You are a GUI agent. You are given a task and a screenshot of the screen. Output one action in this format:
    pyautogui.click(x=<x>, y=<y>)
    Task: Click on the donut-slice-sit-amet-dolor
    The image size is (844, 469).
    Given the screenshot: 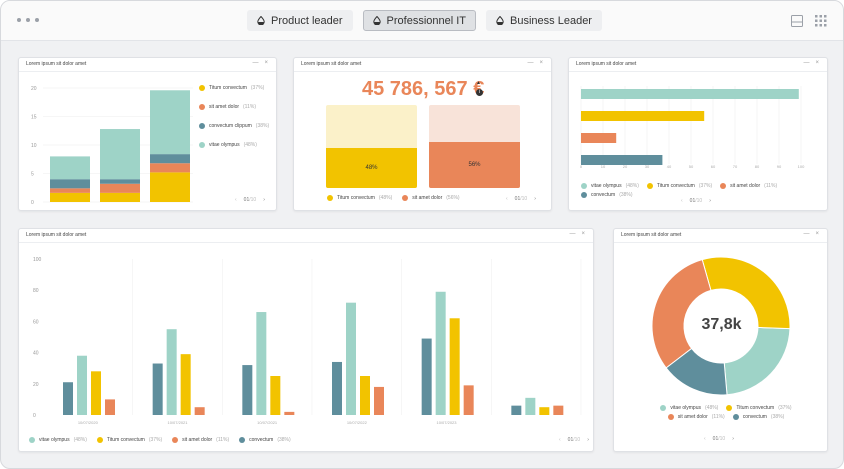 What is the action you would take?
    pyautogui.click(x=681, y=313)
    